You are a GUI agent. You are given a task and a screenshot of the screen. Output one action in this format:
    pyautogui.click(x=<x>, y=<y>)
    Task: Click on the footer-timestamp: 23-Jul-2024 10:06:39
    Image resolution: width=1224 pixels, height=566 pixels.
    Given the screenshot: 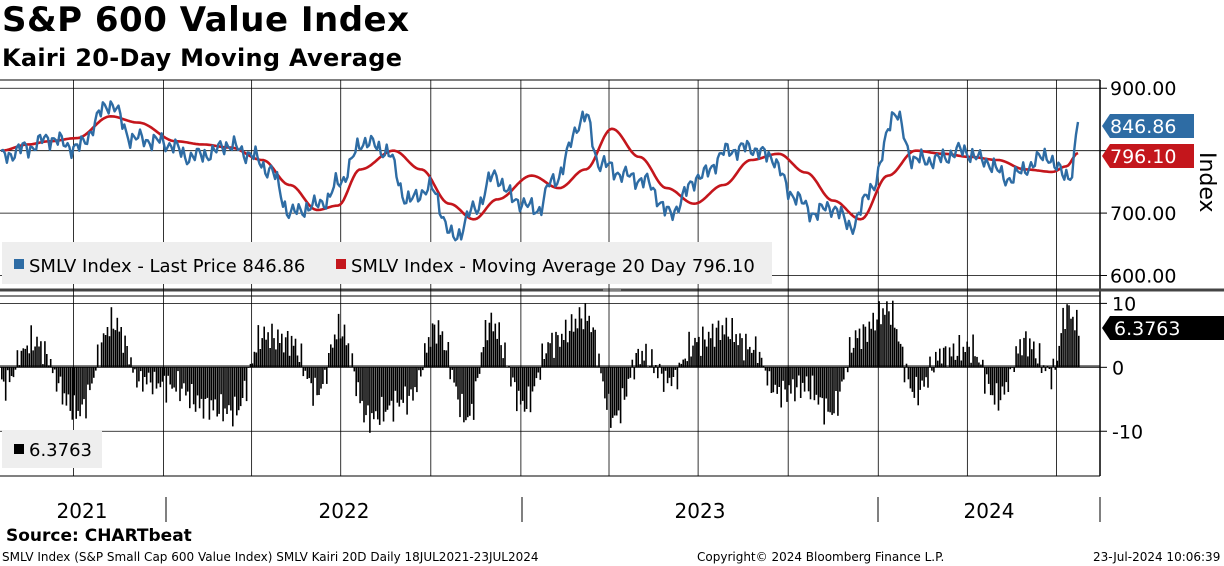 What is the action you would take?
    pyautogui.click(x=1157, y=557)
    